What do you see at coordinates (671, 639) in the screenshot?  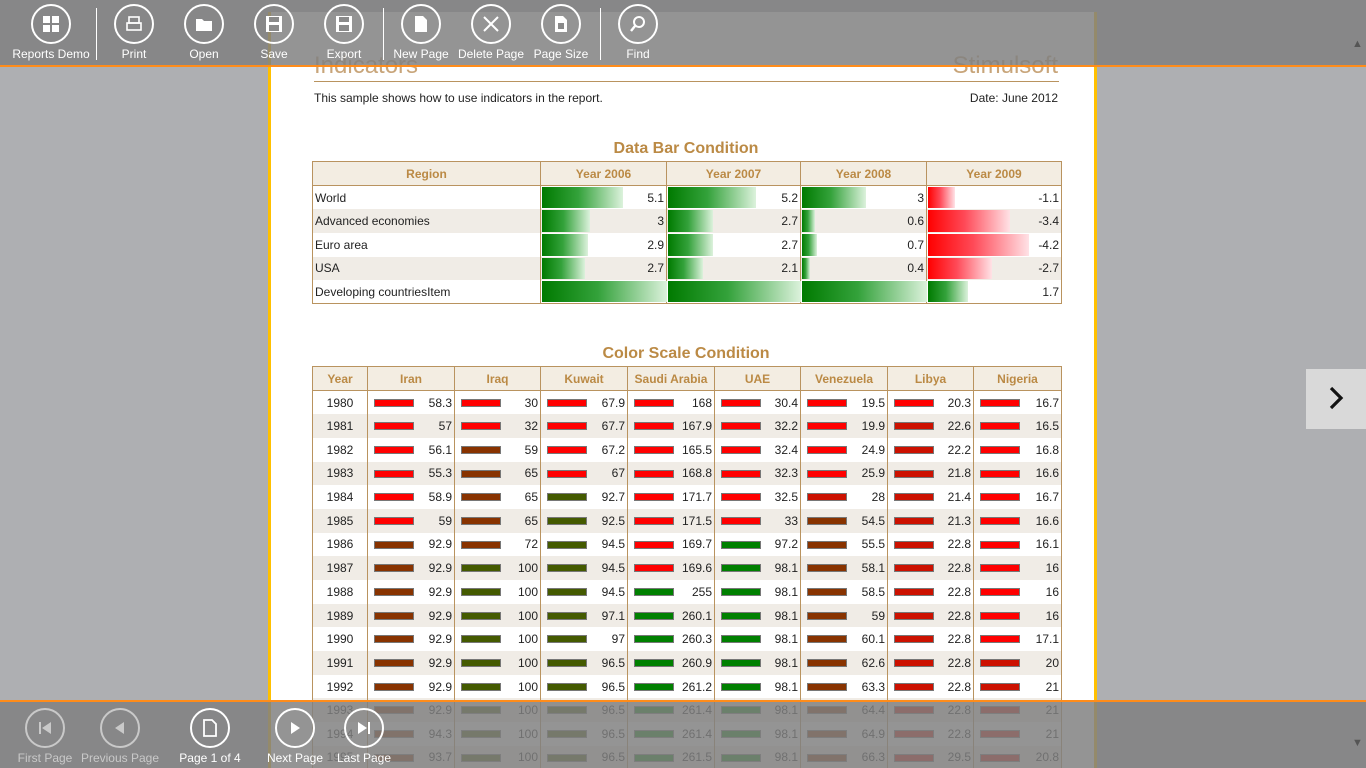 I see `color-scale-cell: 260.3` at bounding box center [671, 639].